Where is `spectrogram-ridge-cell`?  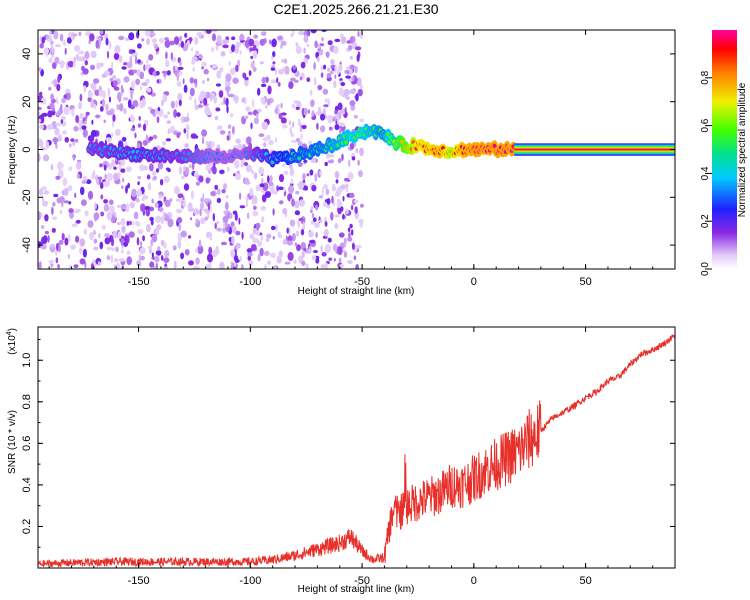
spectrogram-ridge-cell is located at coordinates (346, 142).